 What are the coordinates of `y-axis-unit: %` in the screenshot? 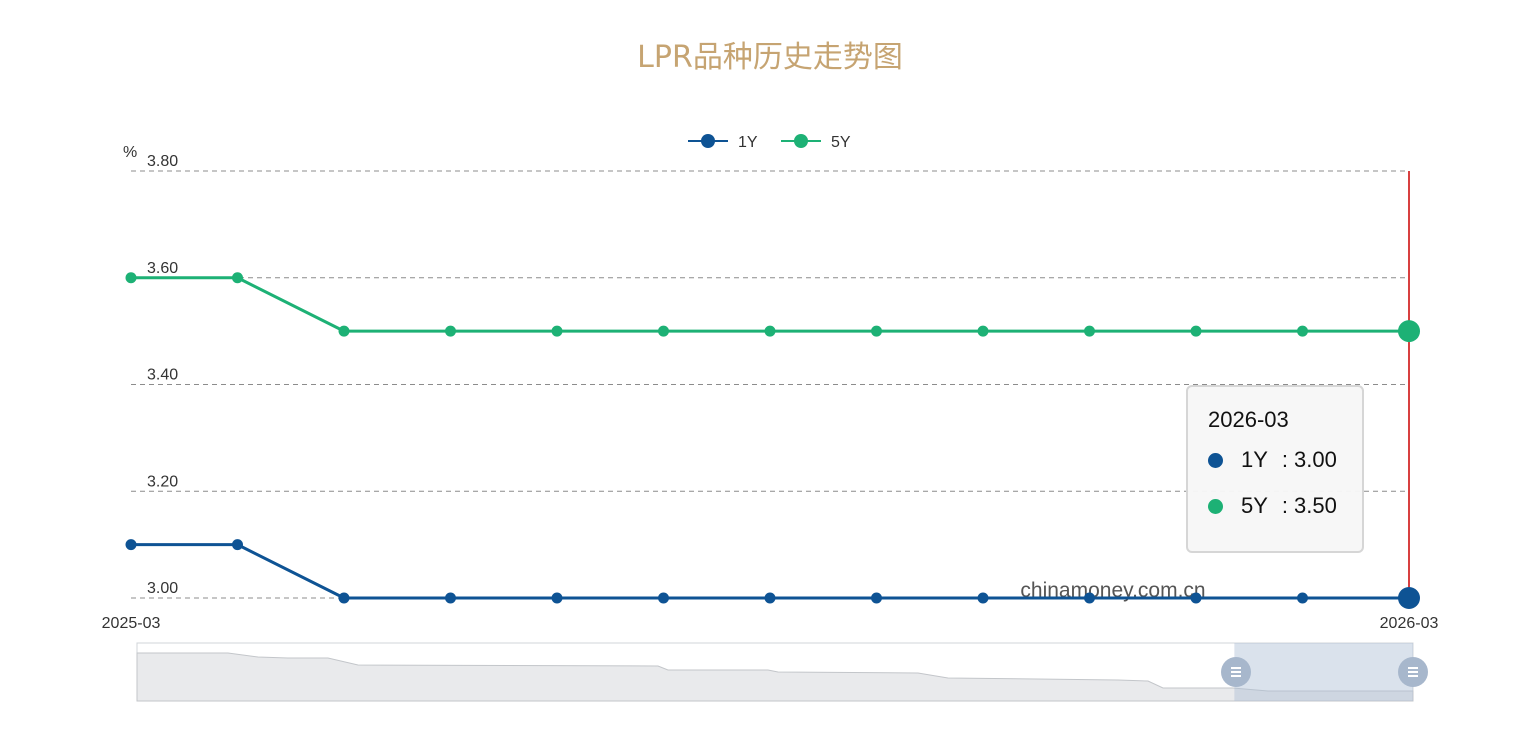 It's located at (130, 152).